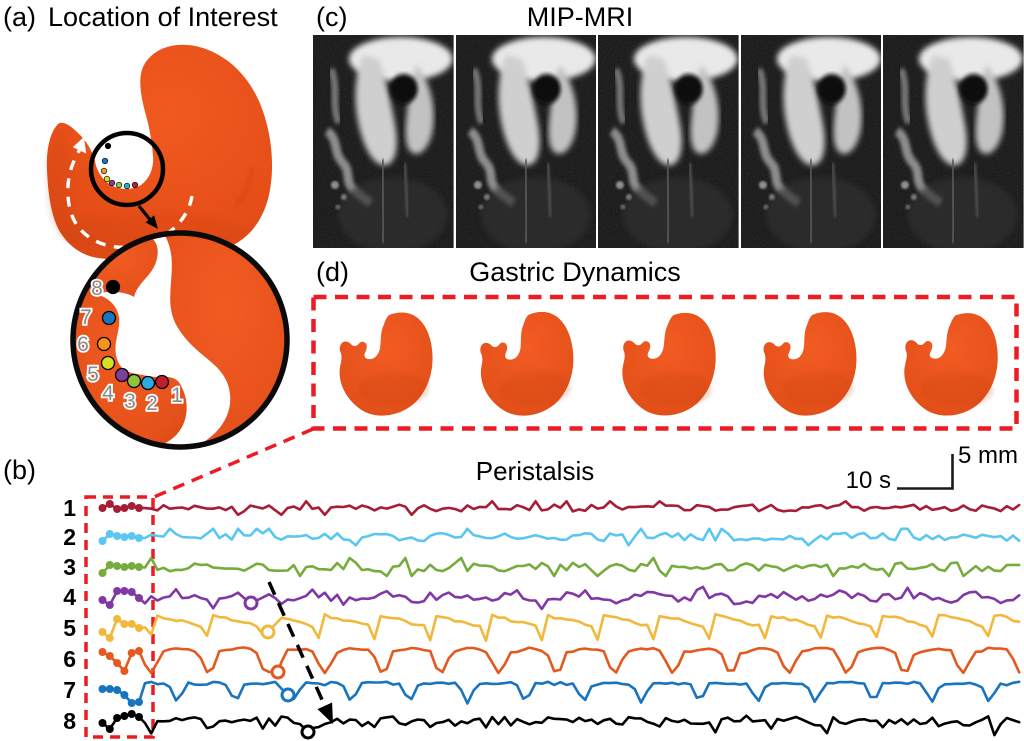 This screenshot has width=1024, height=741. What do you see at coordinates (251, 603) in the screenshot?
I see `trace-4-wave-marker-icon` at bounding box center [251, 603].